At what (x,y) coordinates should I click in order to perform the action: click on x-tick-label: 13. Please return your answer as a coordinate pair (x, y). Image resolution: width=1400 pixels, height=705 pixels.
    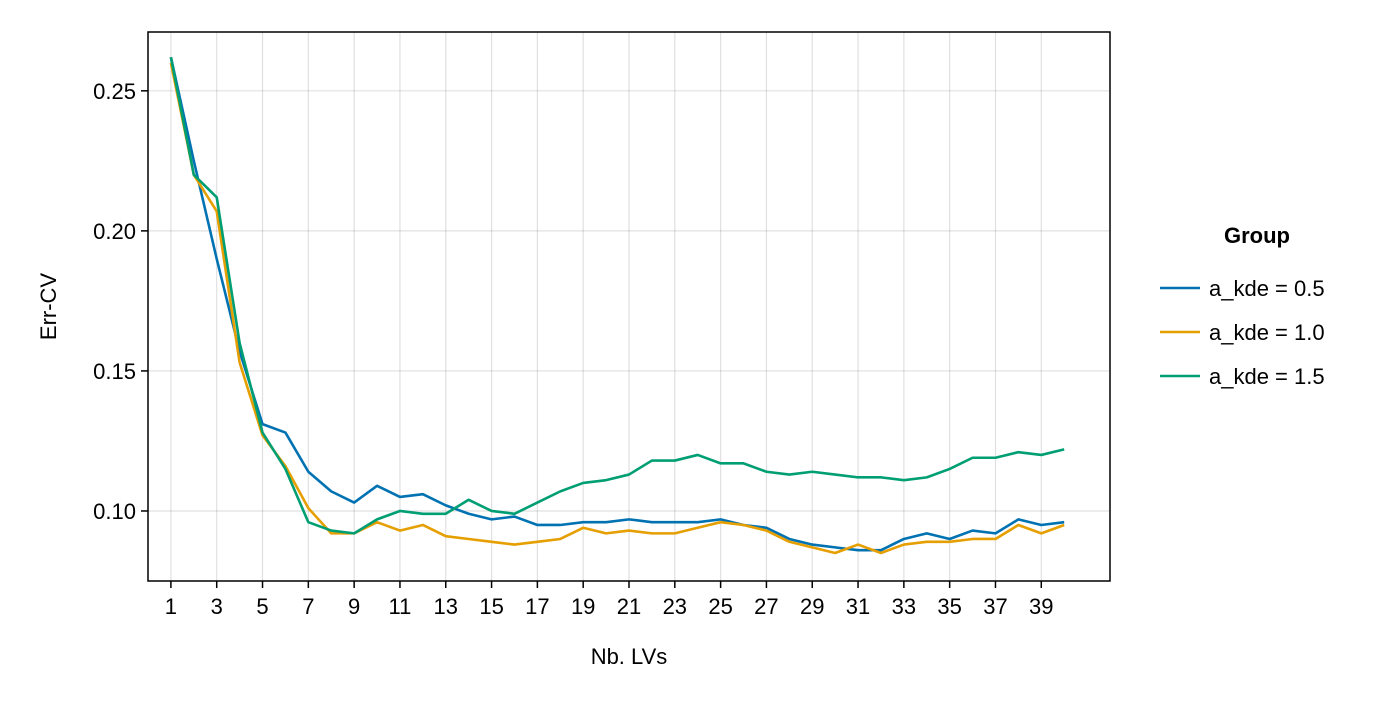
    Looking at the image, I should click on (446, 606).